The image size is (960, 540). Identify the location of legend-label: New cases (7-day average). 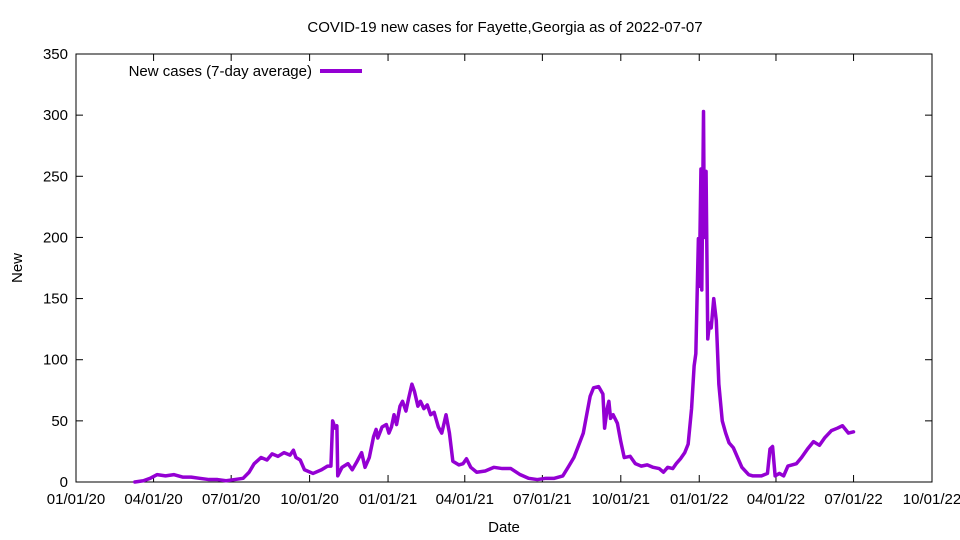
(220, 71).